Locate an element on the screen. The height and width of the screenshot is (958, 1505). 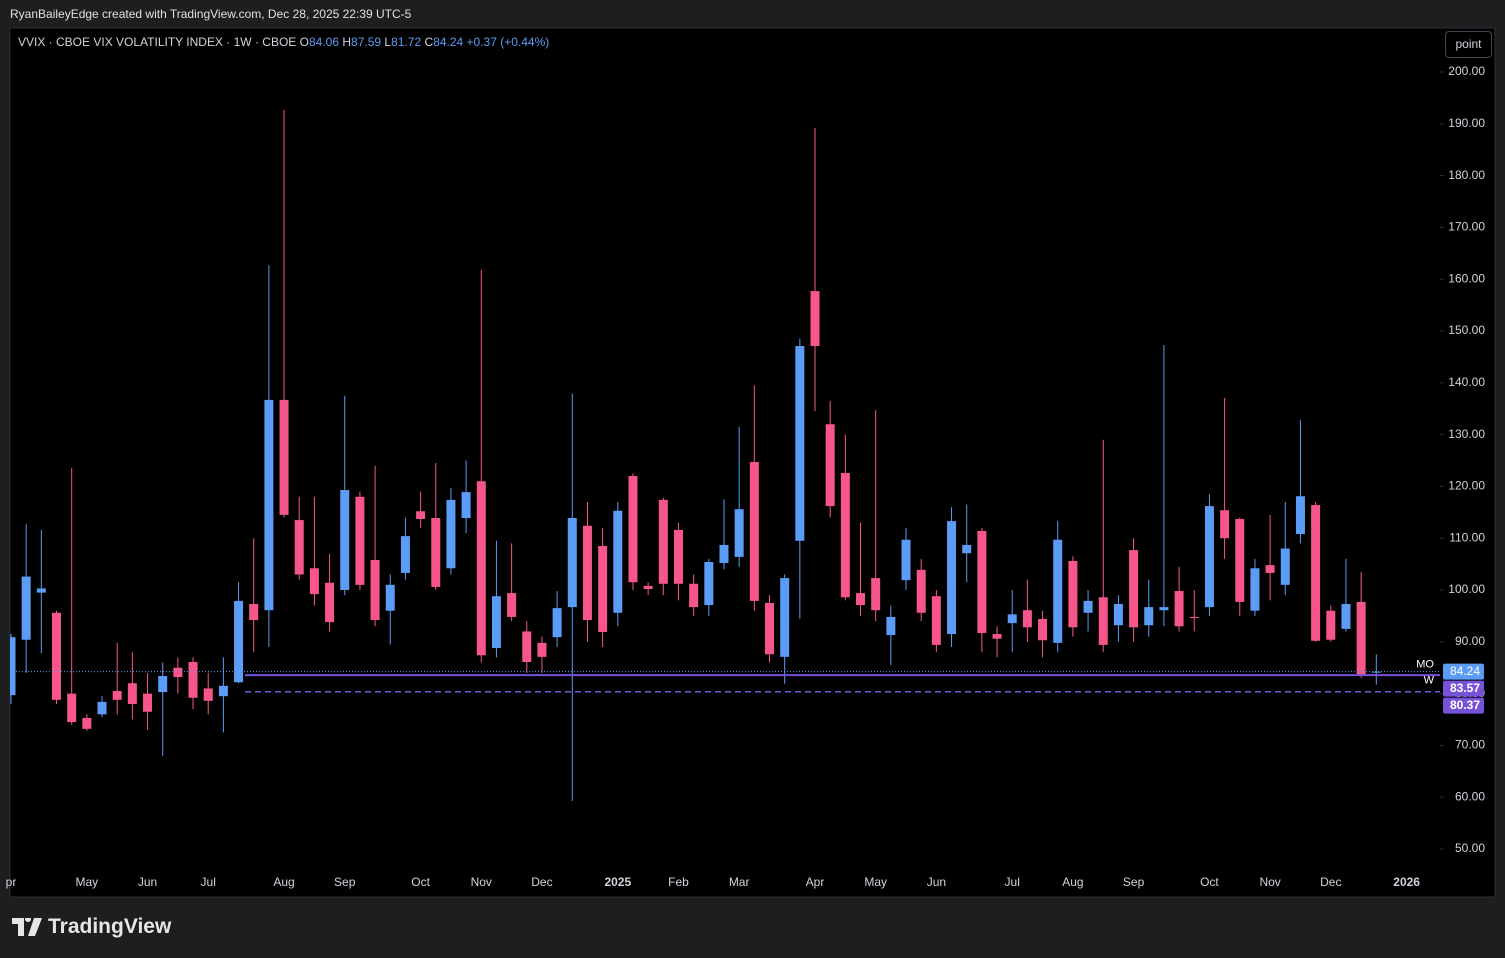
change: +0.37 is located at coordinates (481, 42).